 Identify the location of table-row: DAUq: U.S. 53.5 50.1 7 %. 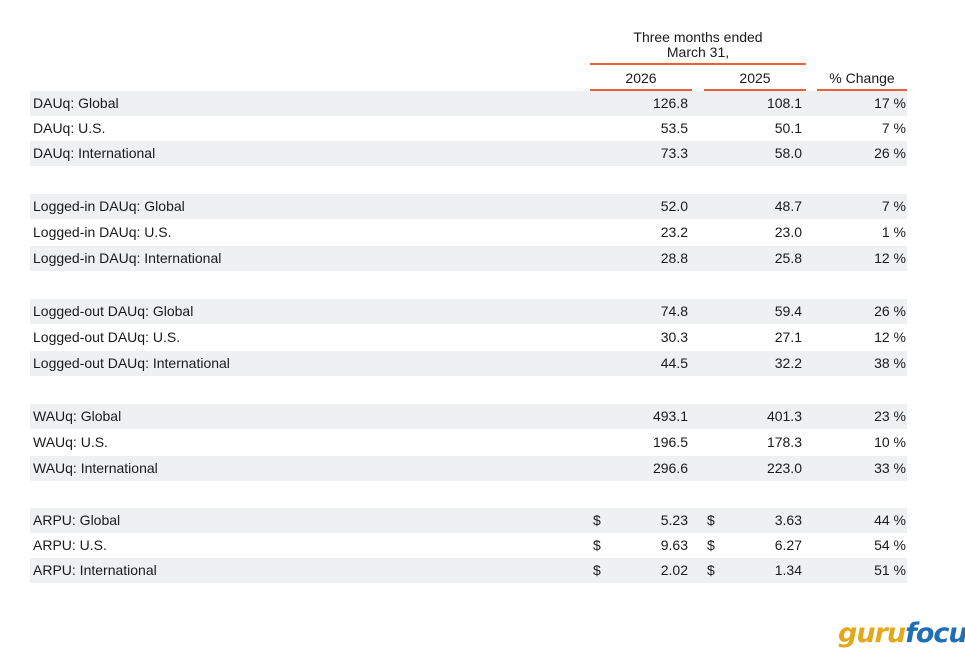
(468, 128).